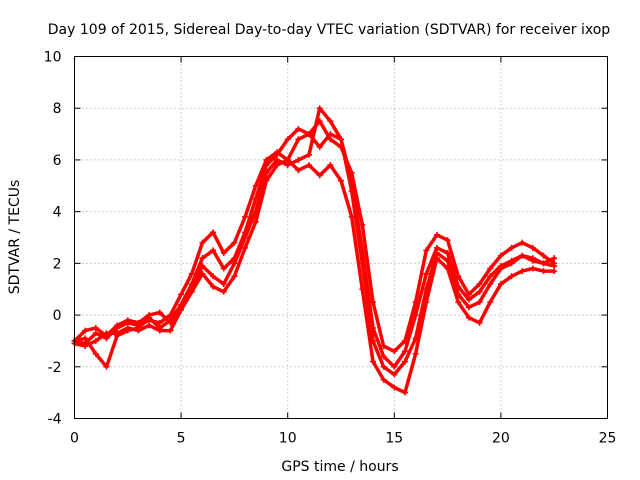 Image resolution: width=640 pixels, height=480 pixels. I want to click on y-tick-label: -4, so click(55, 420).